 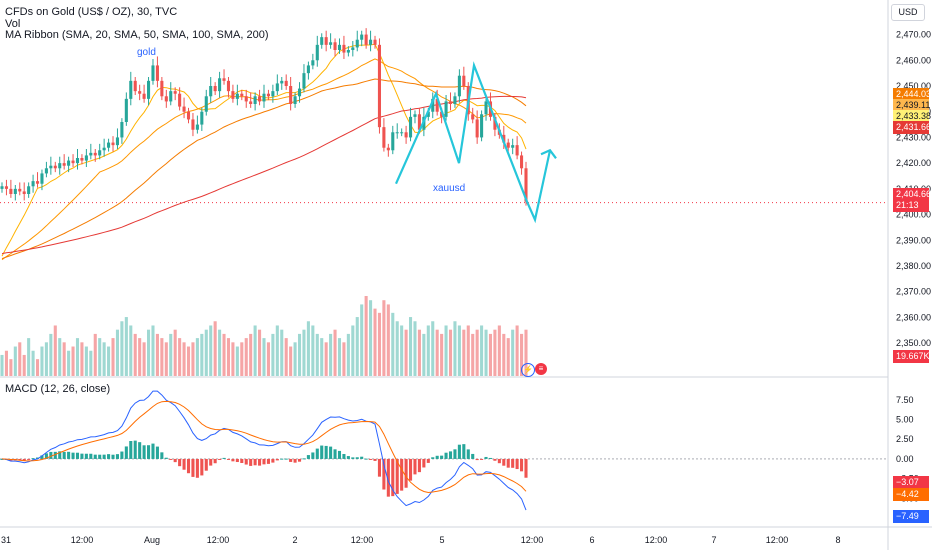 I want to click on projection-drawing, so click(x=475, y=142).